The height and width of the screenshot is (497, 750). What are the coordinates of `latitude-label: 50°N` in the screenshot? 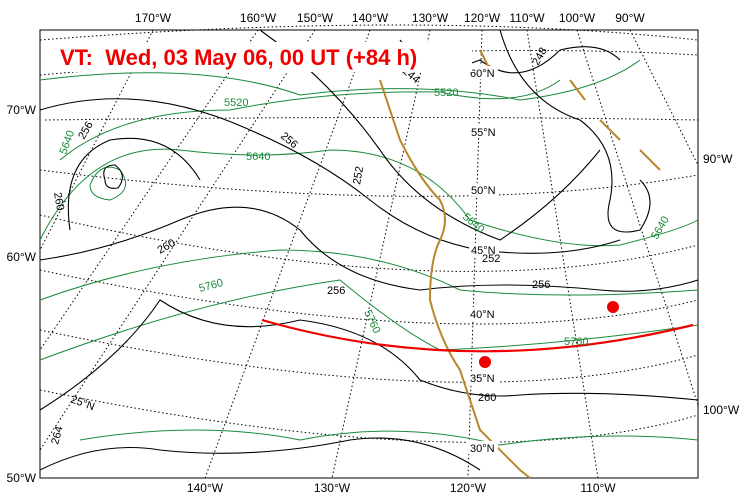 It's located at (483, 191).